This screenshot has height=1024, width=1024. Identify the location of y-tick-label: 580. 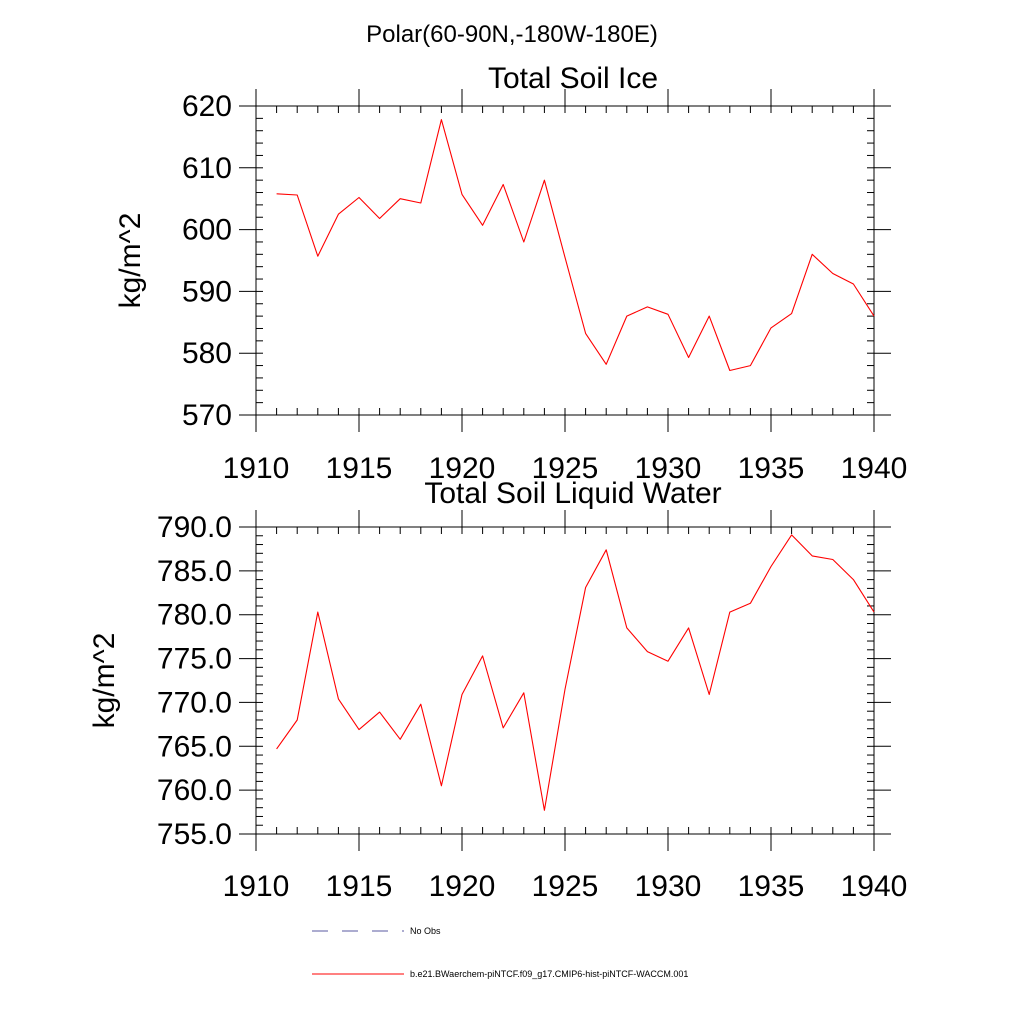
(207, 353).